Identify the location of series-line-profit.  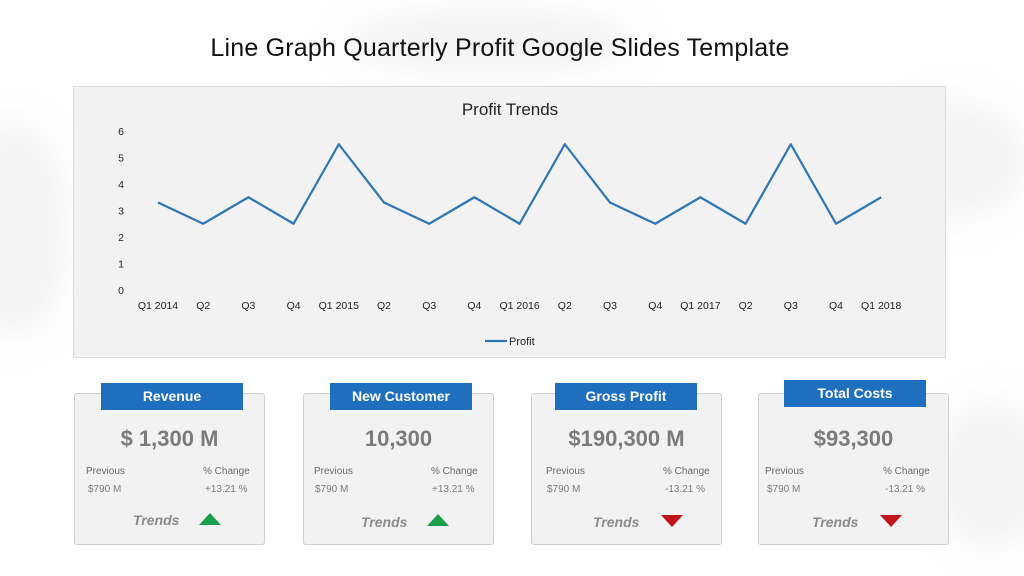
(519, 184).